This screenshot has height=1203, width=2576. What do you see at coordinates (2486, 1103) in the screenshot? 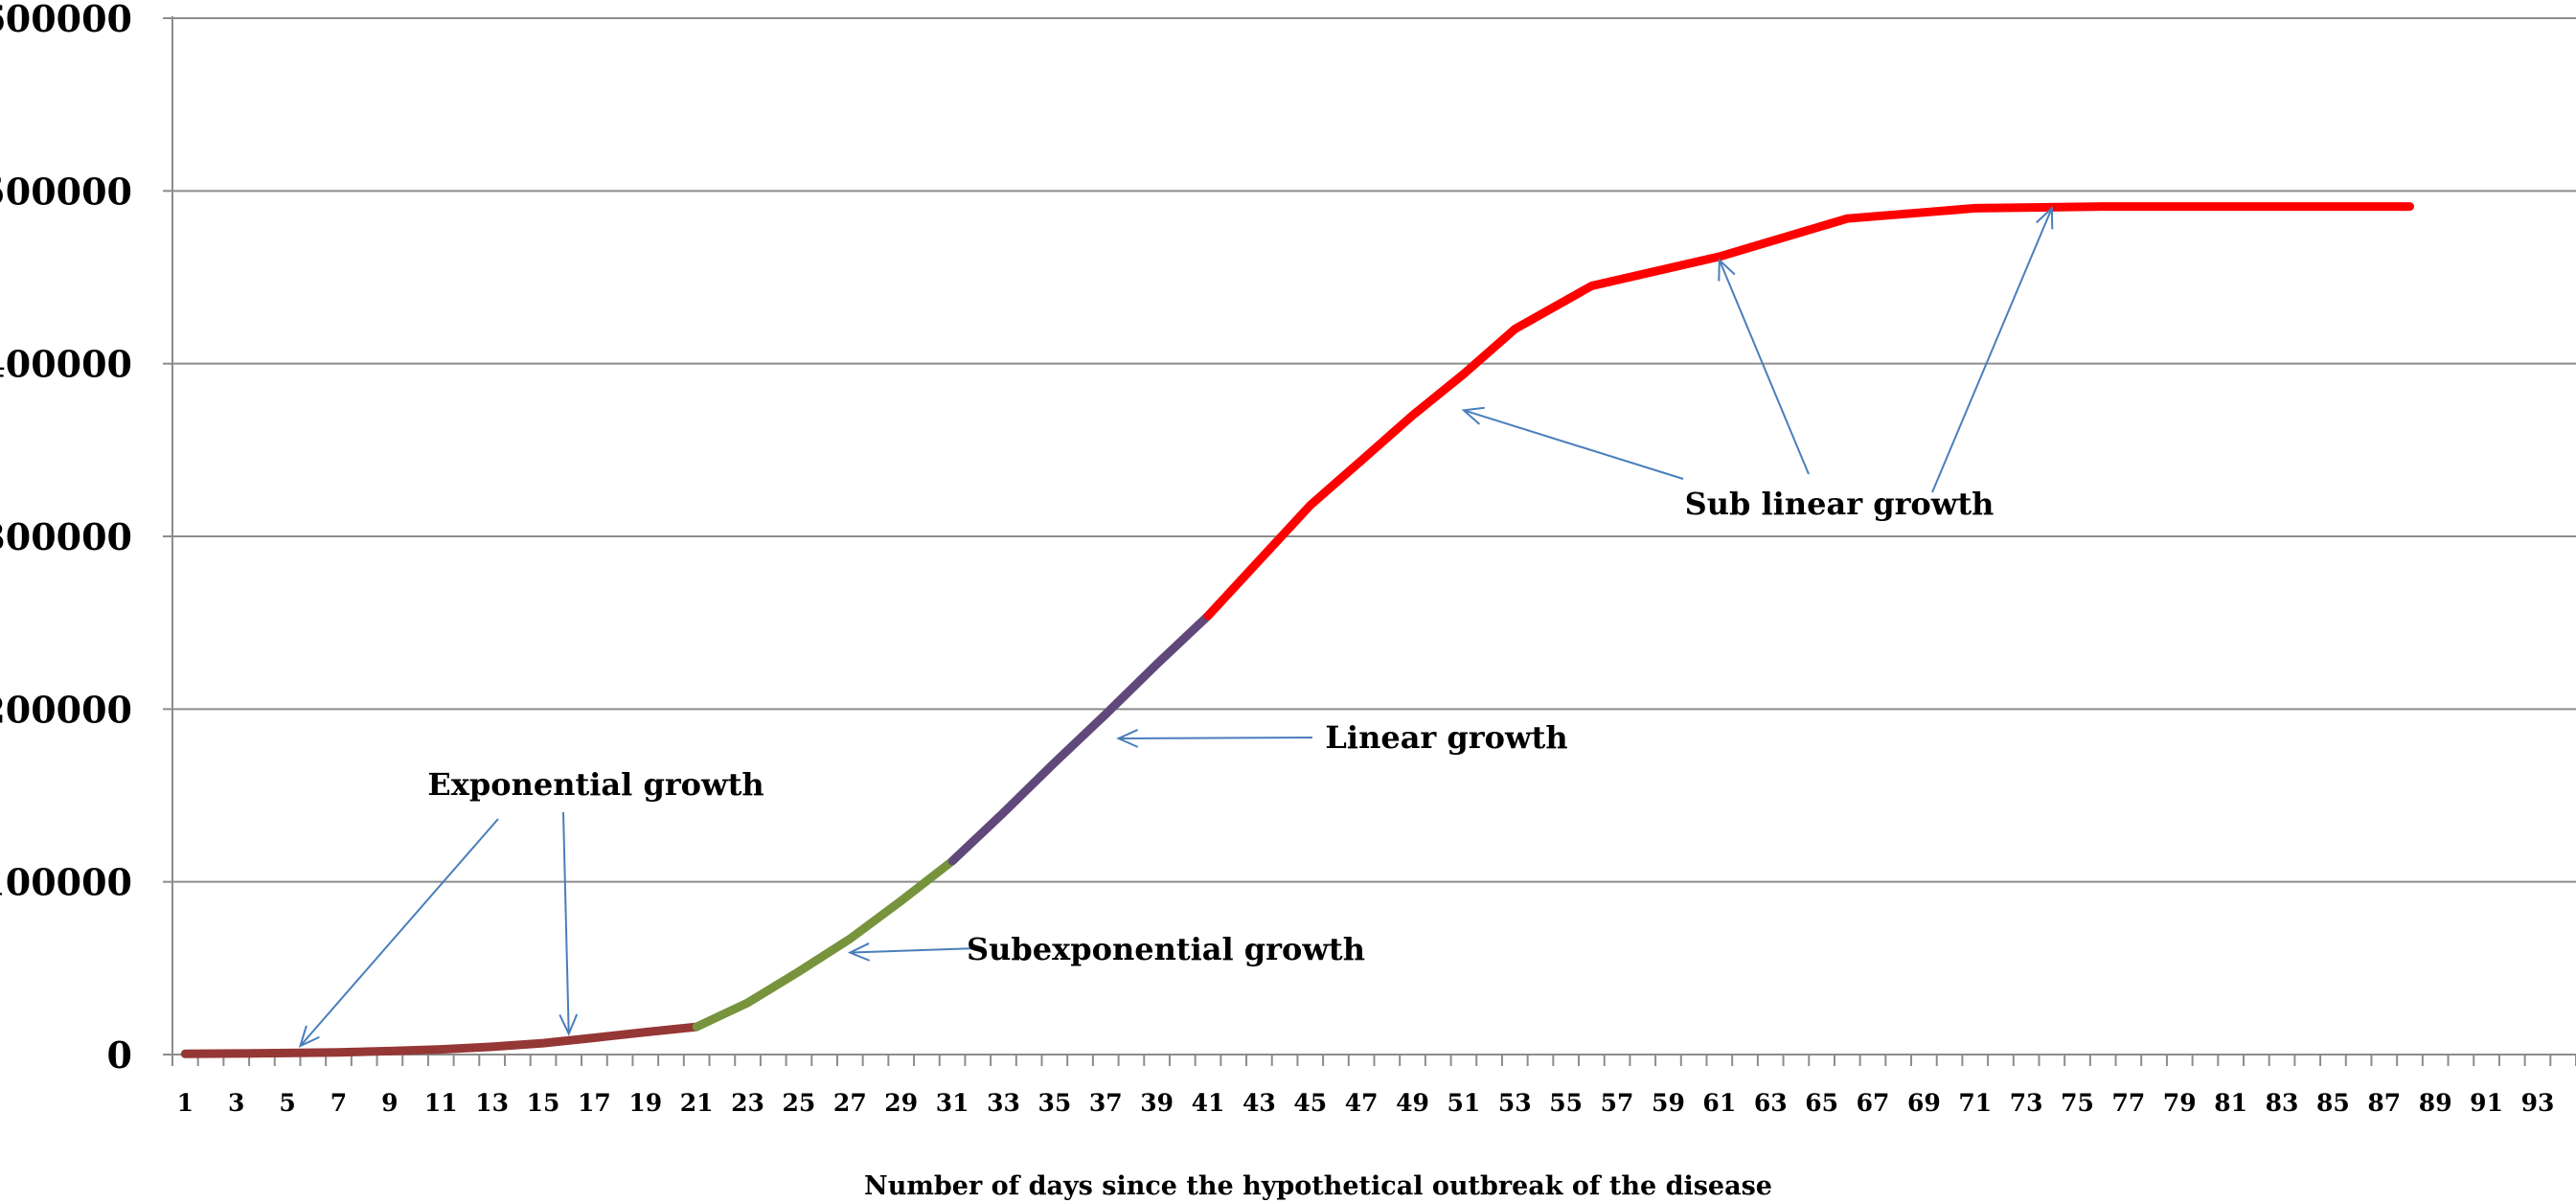
I see `x-tick-label: 91` at bounding box center [2486, 1103].